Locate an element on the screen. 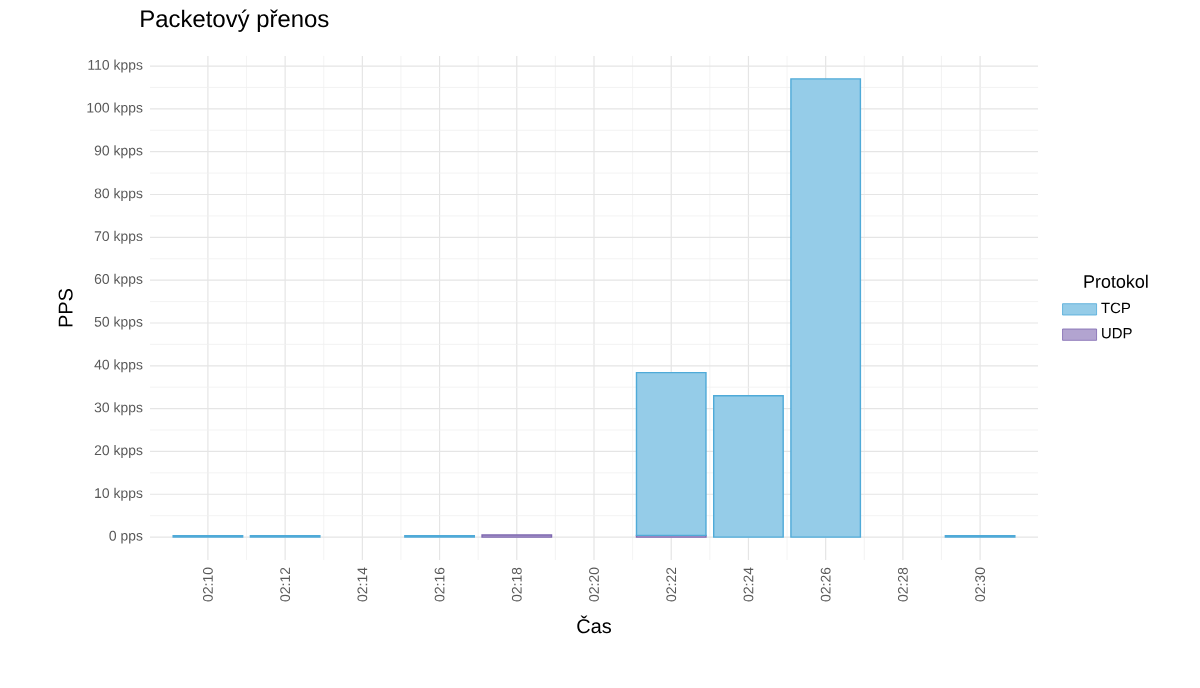  chart-title: Packetový přenos is located at coordinates (235, 20).